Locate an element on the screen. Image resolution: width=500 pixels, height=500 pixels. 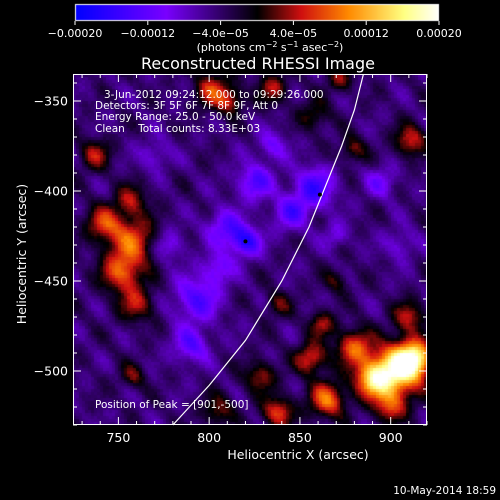
colorbar-tick-label: 0.00012 is located at coordinates (366, 33).